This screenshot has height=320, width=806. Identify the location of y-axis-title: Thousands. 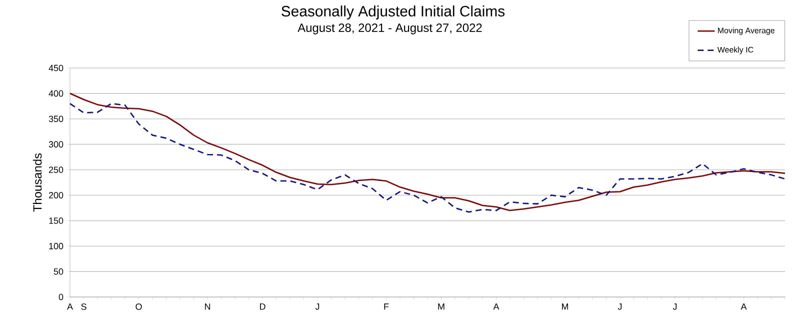
(37, 182).